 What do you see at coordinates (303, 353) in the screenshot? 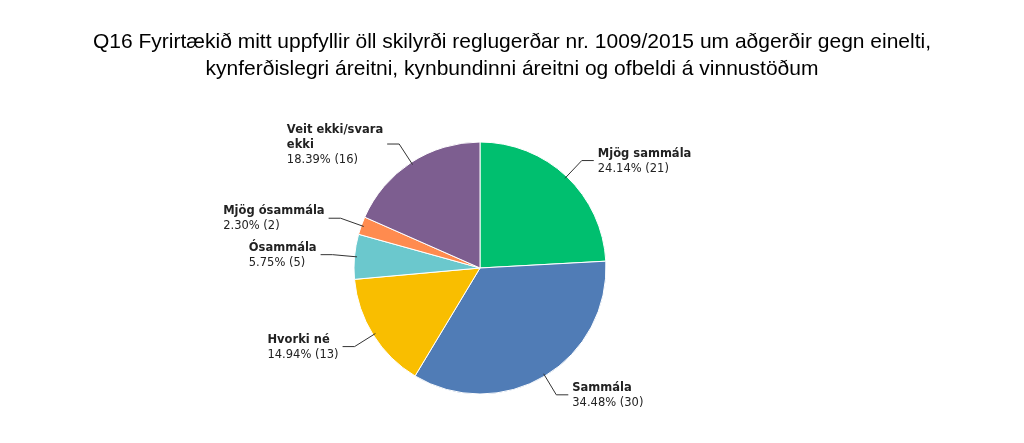
I see `data-label: 14.94% (13)` at bounding box center [303, 353].